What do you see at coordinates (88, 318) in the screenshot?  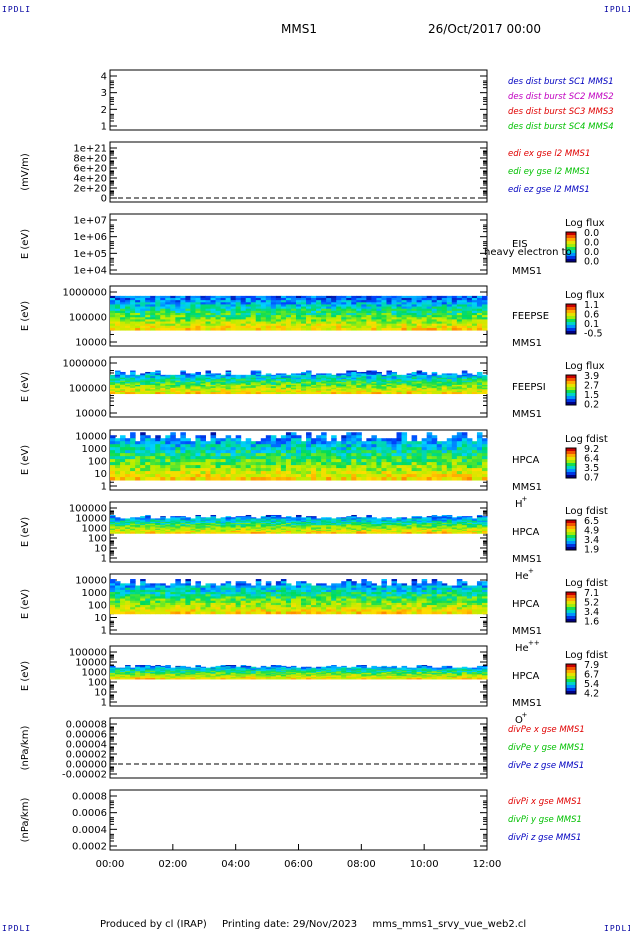 I see `y-tick-label: 100000` at bounding box center [88, 318].